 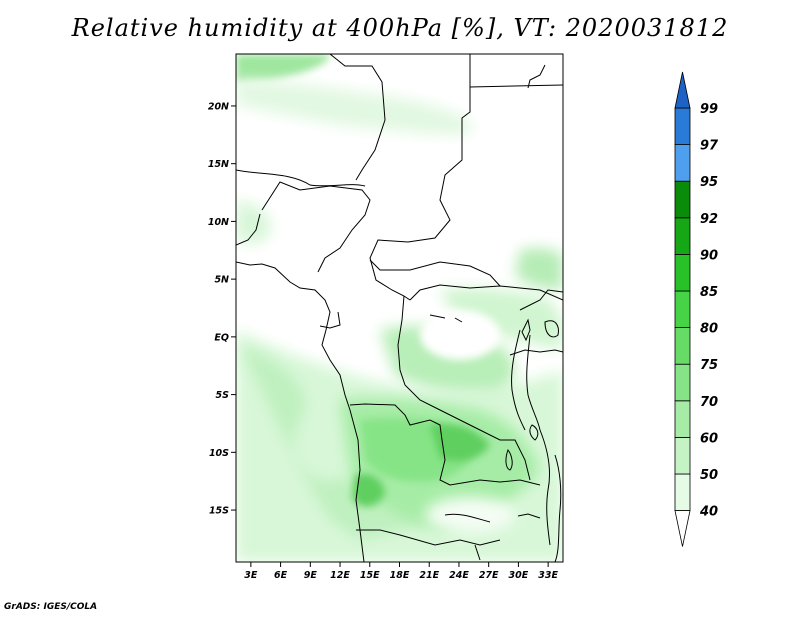 I want to click on colorbar-label: 70, so click(x=709, y=402).